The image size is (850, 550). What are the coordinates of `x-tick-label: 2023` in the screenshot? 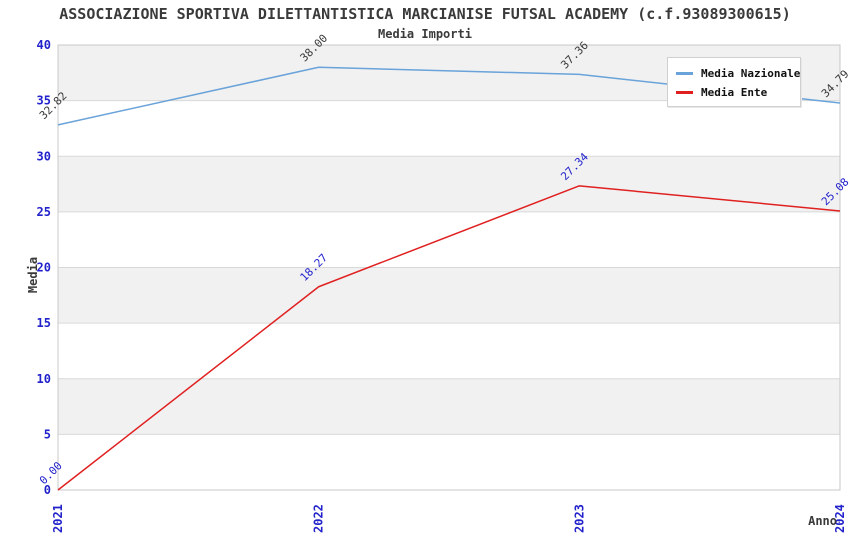 It's located at (579, 518).